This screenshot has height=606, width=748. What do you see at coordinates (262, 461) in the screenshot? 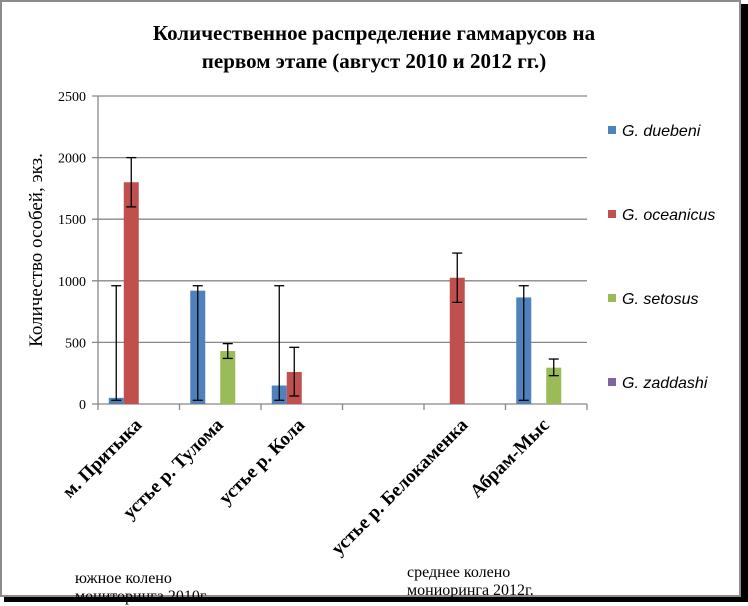
I see `x-category-label: устье р. Кола` at bounding box center [262, 461].